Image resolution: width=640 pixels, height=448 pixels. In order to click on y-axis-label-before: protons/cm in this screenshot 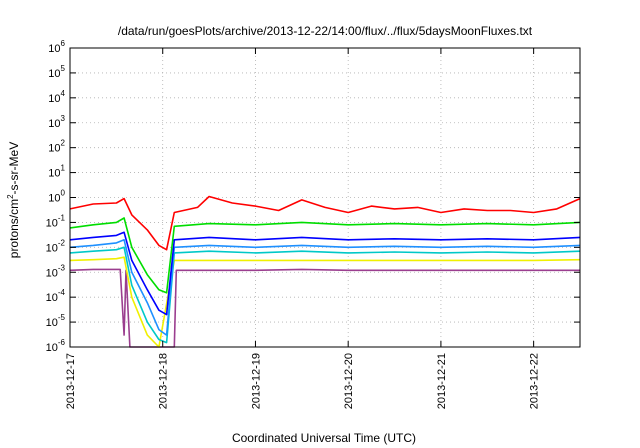, I will do `click(14, 228)`.